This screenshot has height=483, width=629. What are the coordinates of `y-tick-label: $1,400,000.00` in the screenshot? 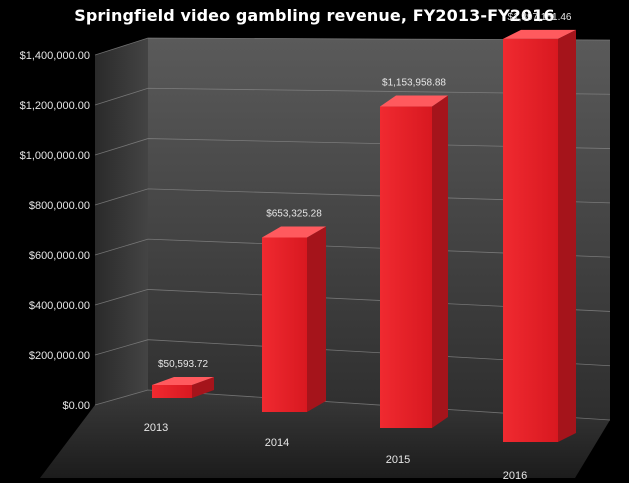 It's located at (55, 56).